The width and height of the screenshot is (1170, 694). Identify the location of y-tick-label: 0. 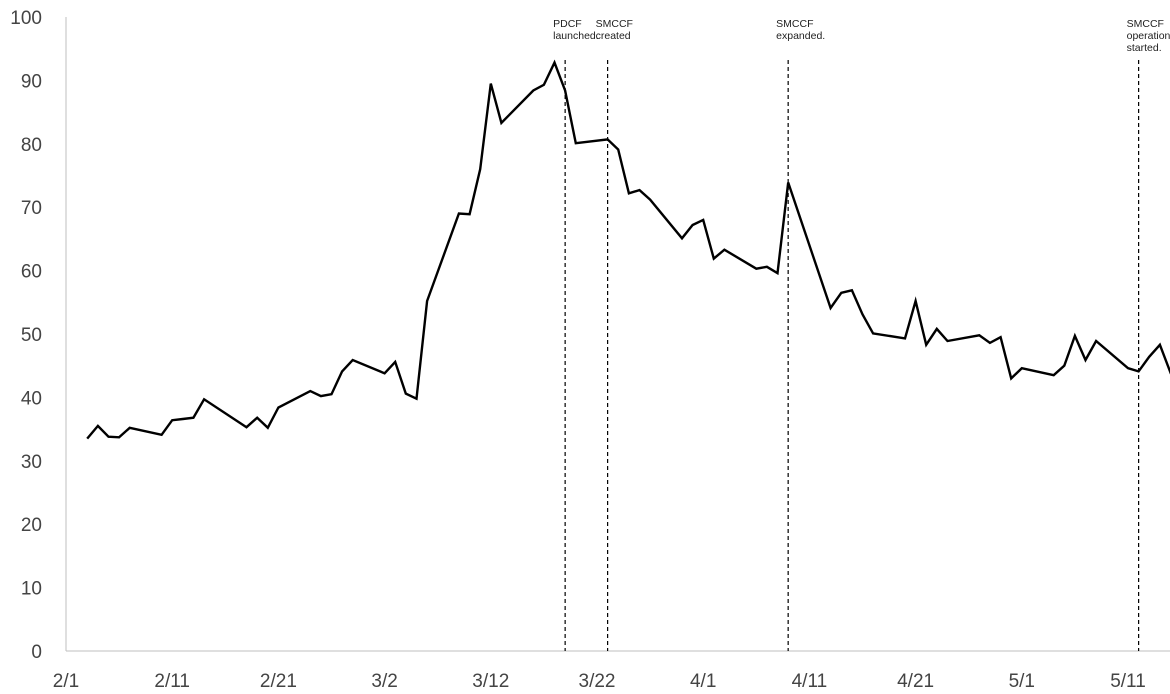
(36, 652).